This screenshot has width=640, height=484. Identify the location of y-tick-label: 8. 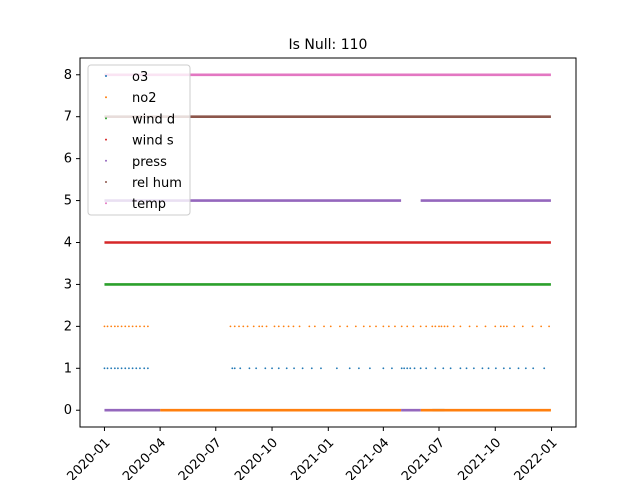
(68, 75).